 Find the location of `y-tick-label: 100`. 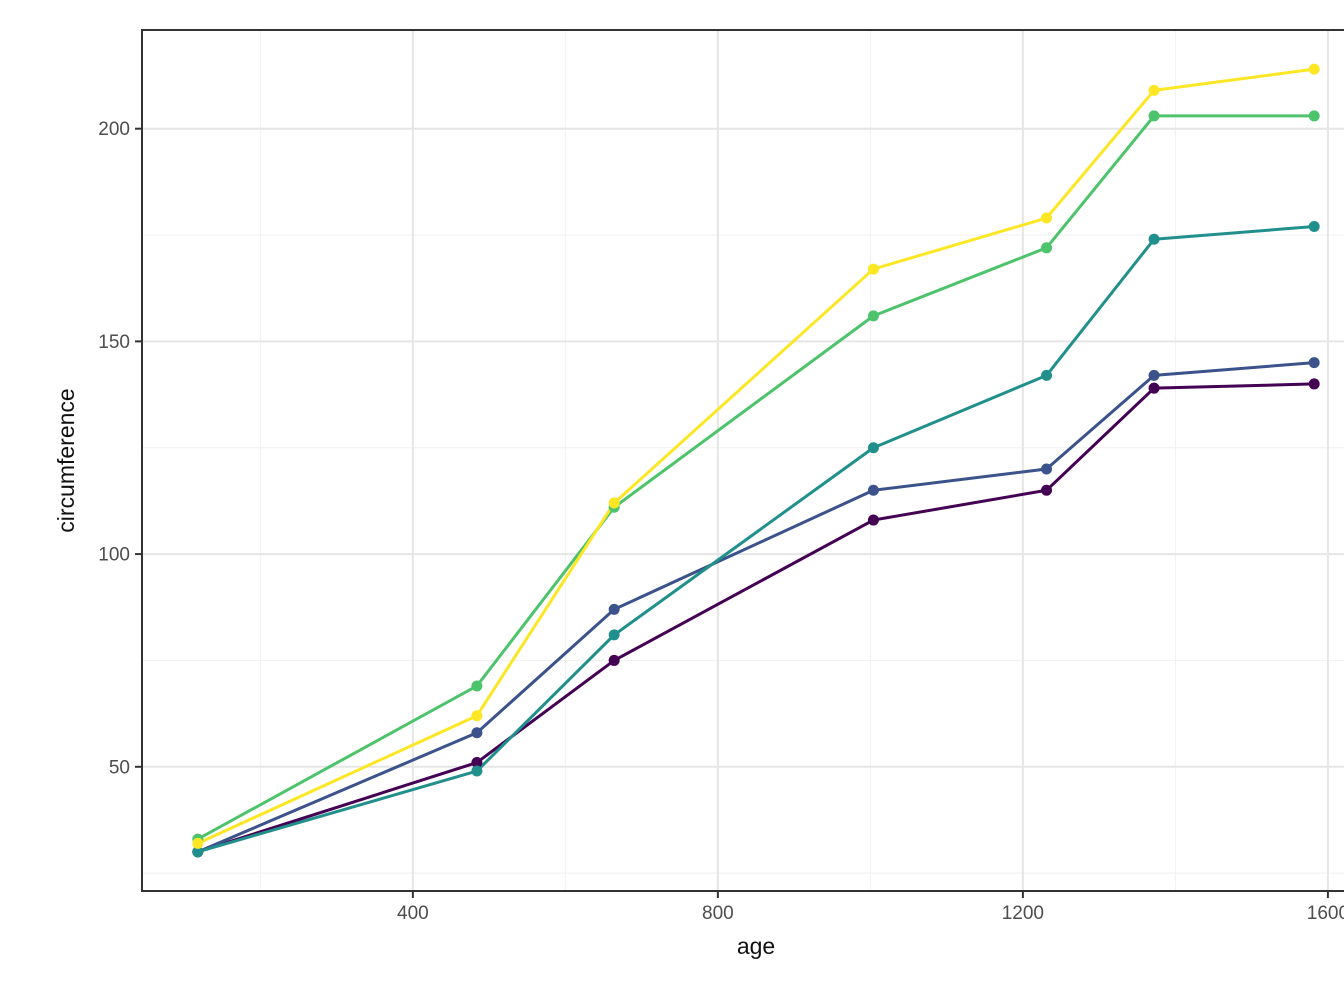

y-tick-label: 100 is located at coordinates (114, 555).